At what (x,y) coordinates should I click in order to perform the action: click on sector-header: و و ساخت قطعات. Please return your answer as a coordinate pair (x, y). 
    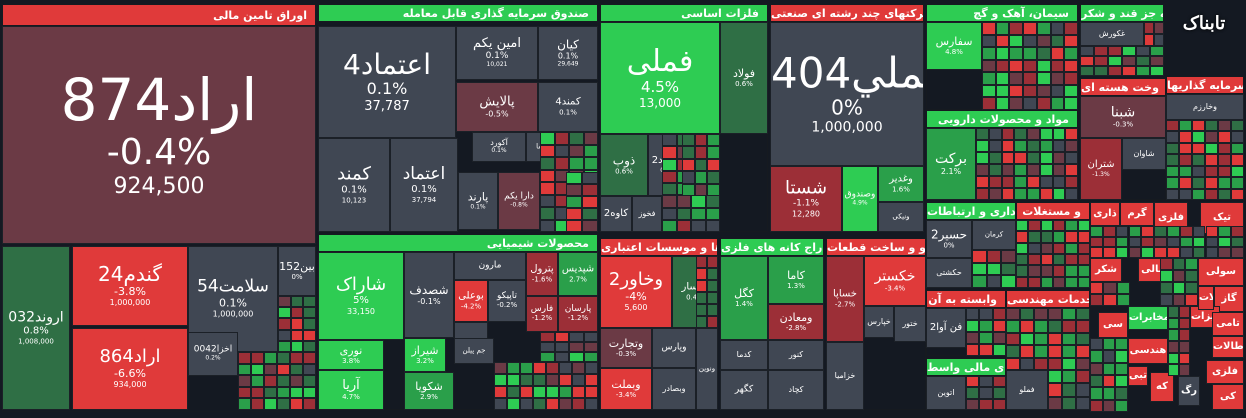
    Looking at the image, I should click on (876, 247).